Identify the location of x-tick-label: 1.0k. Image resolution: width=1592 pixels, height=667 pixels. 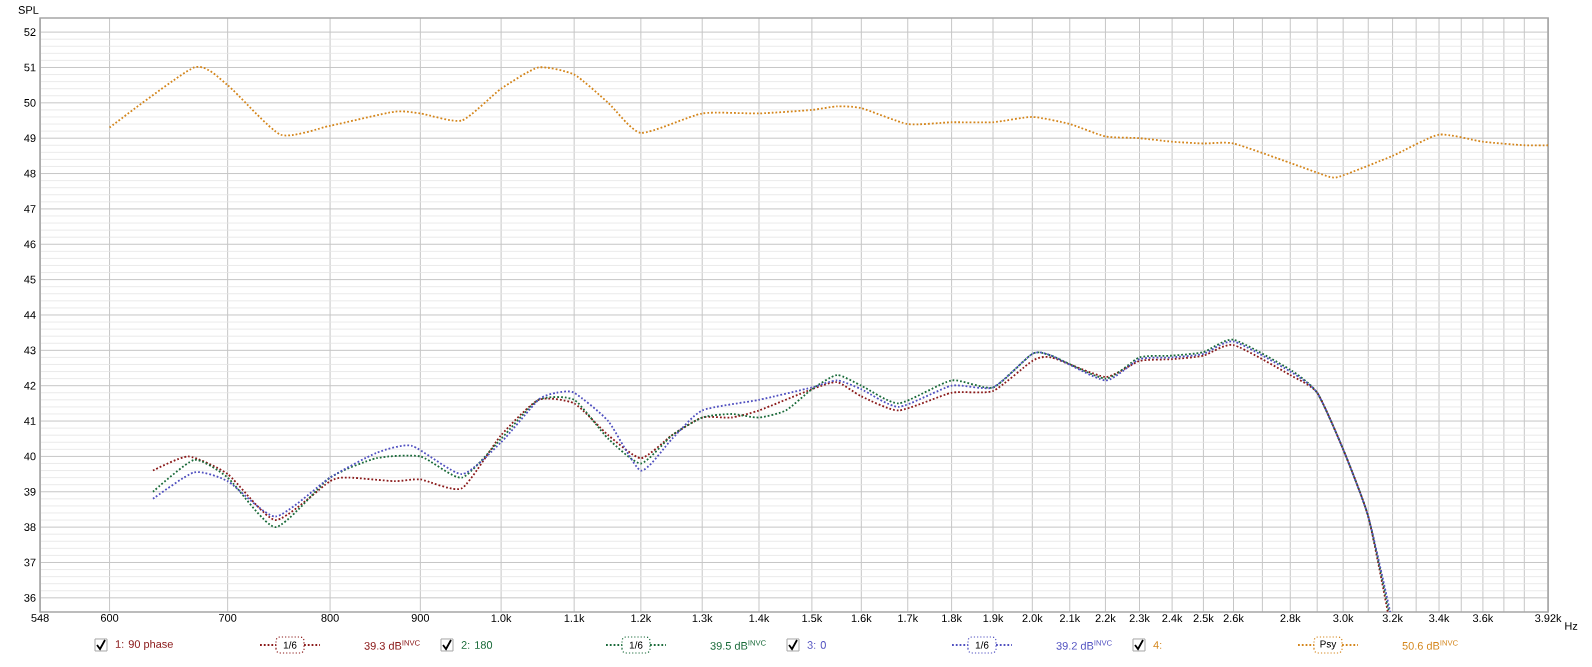
(501, 618).